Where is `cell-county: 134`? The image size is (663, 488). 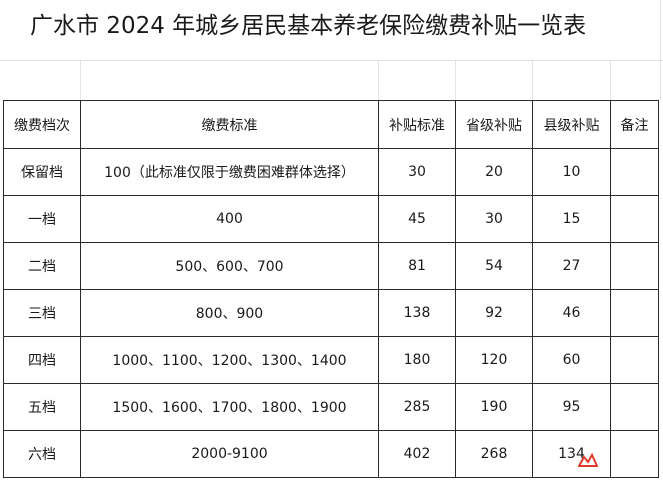
cell-county: 134 is located at coordinates (571, 454).